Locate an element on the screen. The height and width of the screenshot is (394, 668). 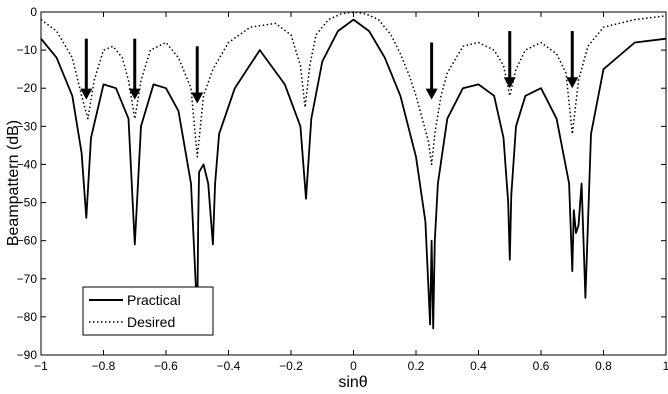
x-tick-label: 0.8 is located at coordinates (603, 366).